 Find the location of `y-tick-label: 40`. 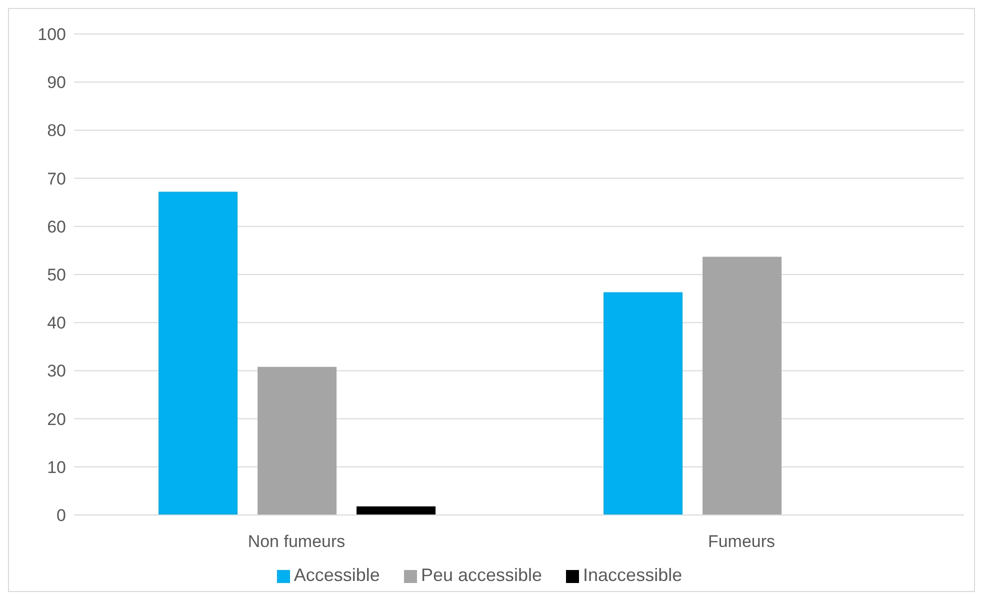

y-tick-label: 40 is located at coordinates (56, 323).